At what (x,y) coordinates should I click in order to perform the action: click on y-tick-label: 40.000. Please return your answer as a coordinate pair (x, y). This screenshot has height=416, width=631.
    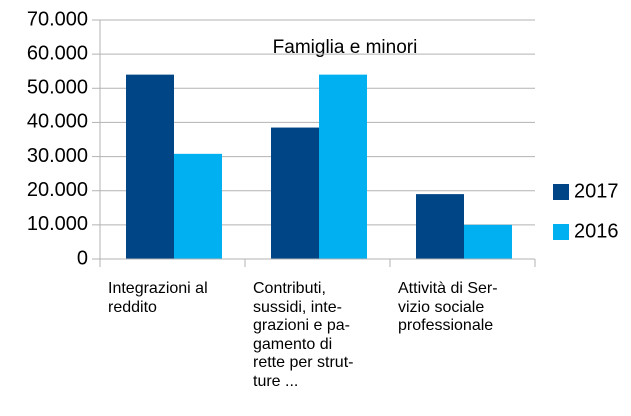
    Looking at the image, I should click on (57, 122).